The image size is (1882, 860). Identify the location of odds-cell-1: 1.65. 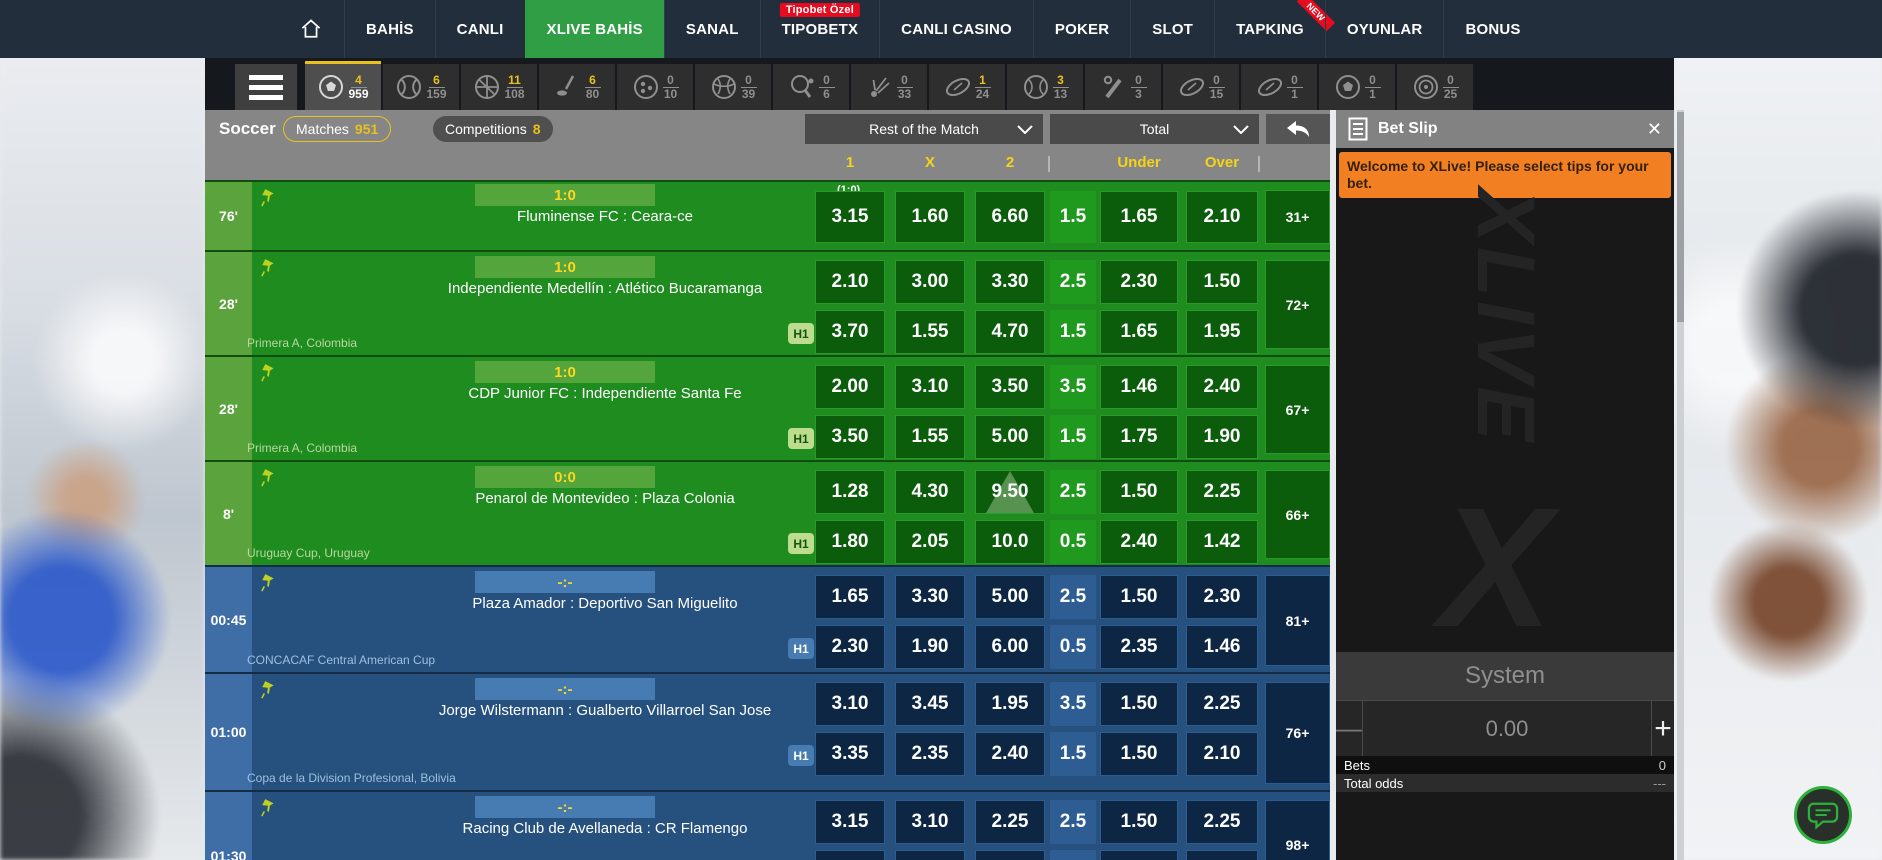
(850, 597).